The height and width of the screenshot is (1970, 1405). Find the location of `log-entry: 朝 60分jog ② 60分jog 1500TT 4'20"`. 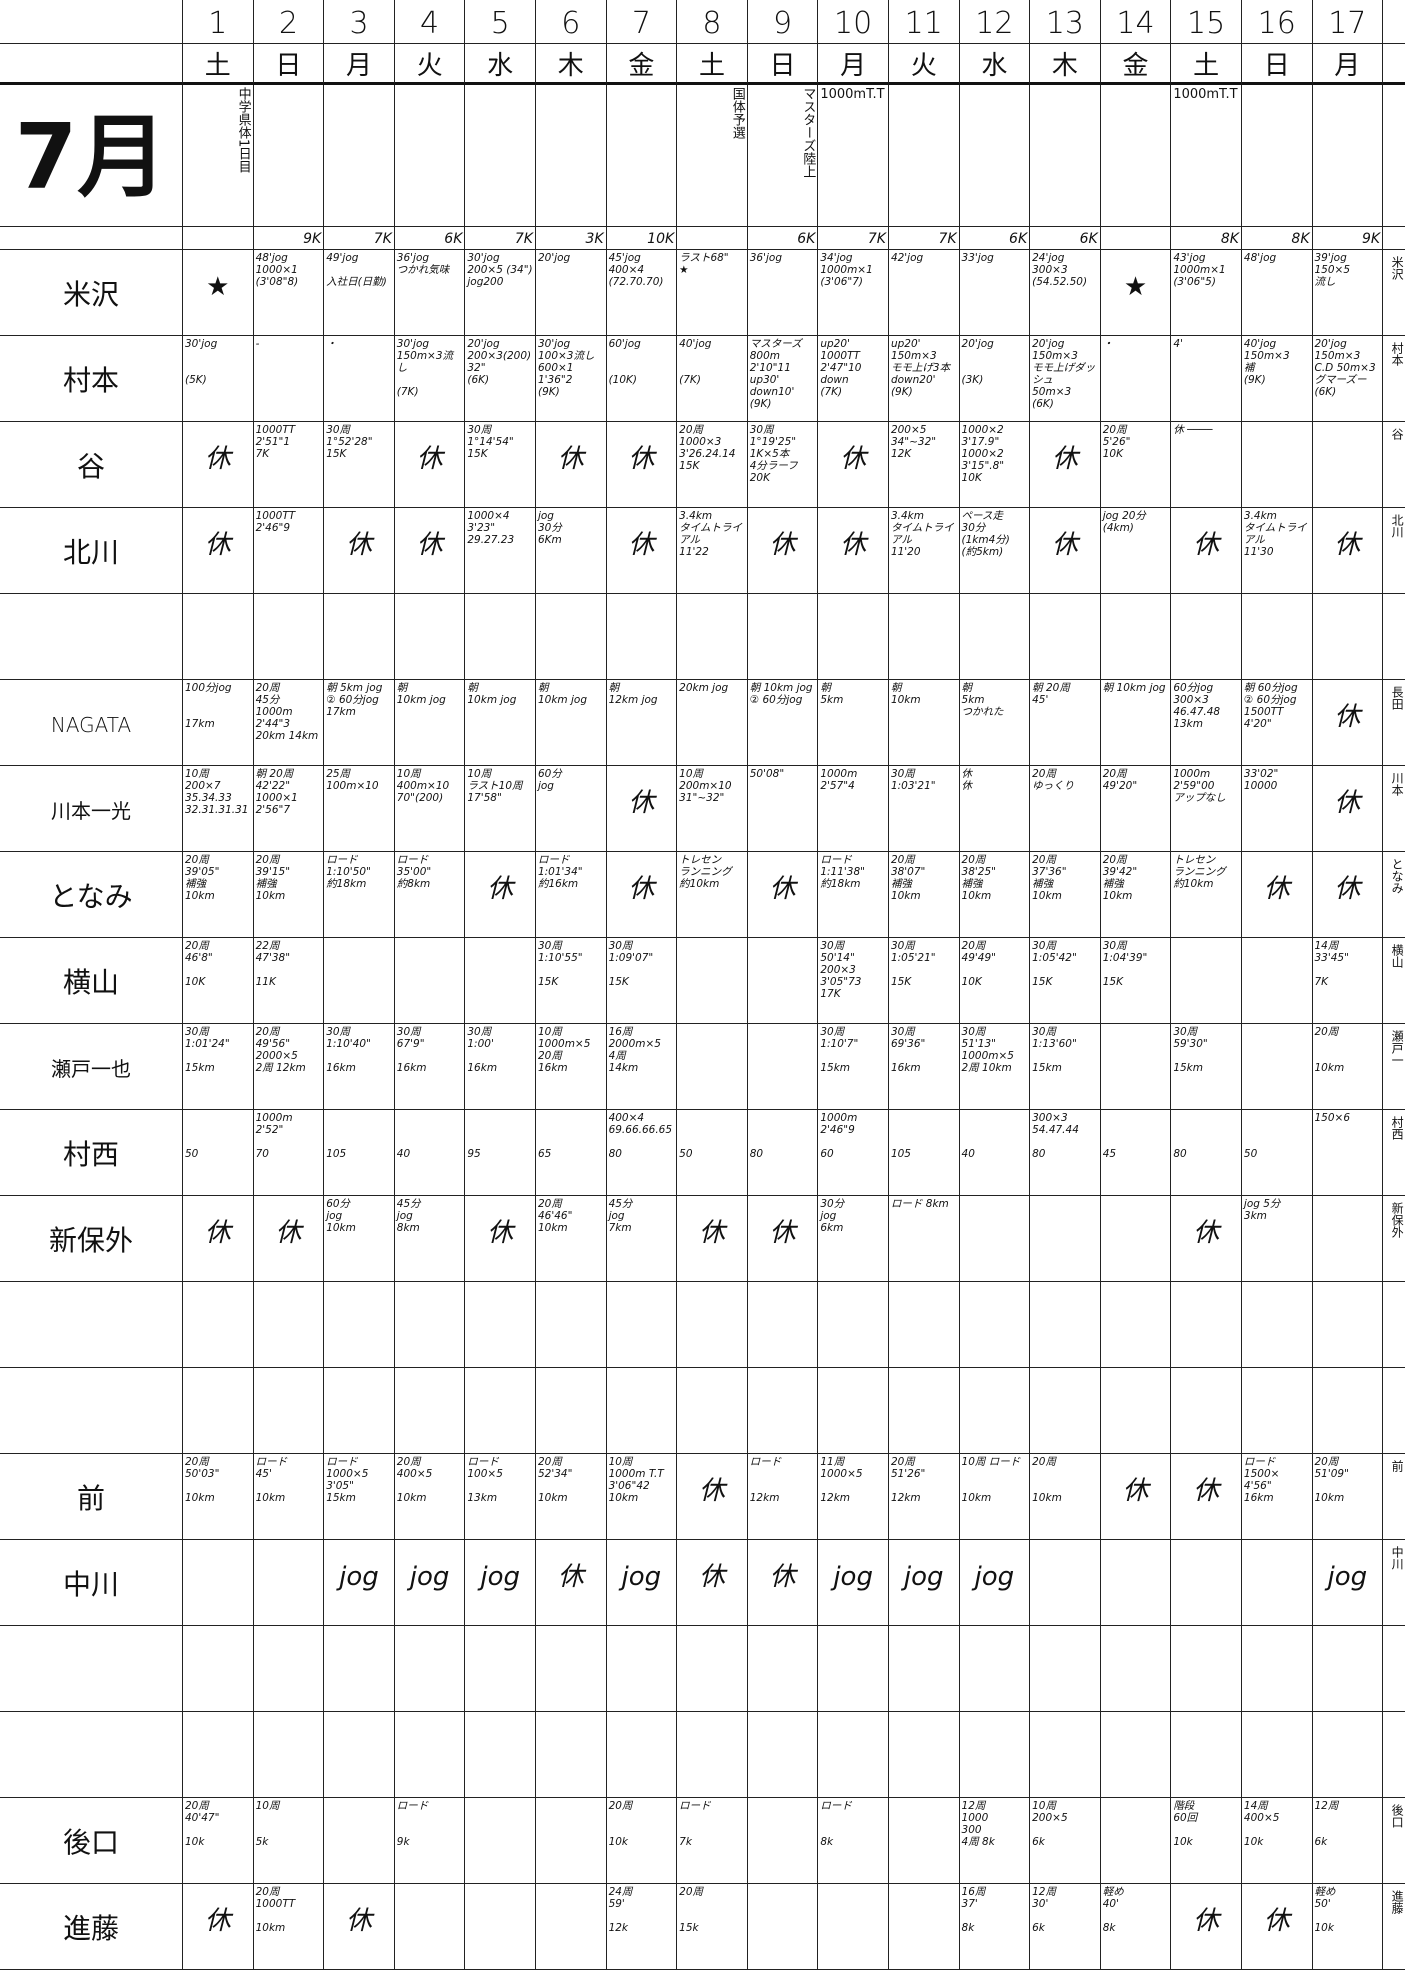

log-entry: 朝 60分jog ② 60分jog 1500TT 4'20" is located at coordinates (1277, 723).